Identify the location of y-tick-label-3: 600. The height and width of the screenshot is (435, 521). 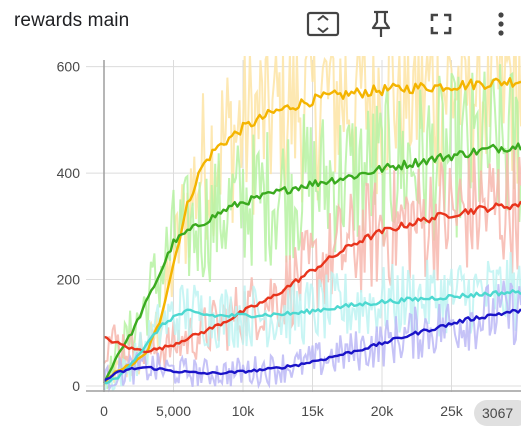
(69, 67).